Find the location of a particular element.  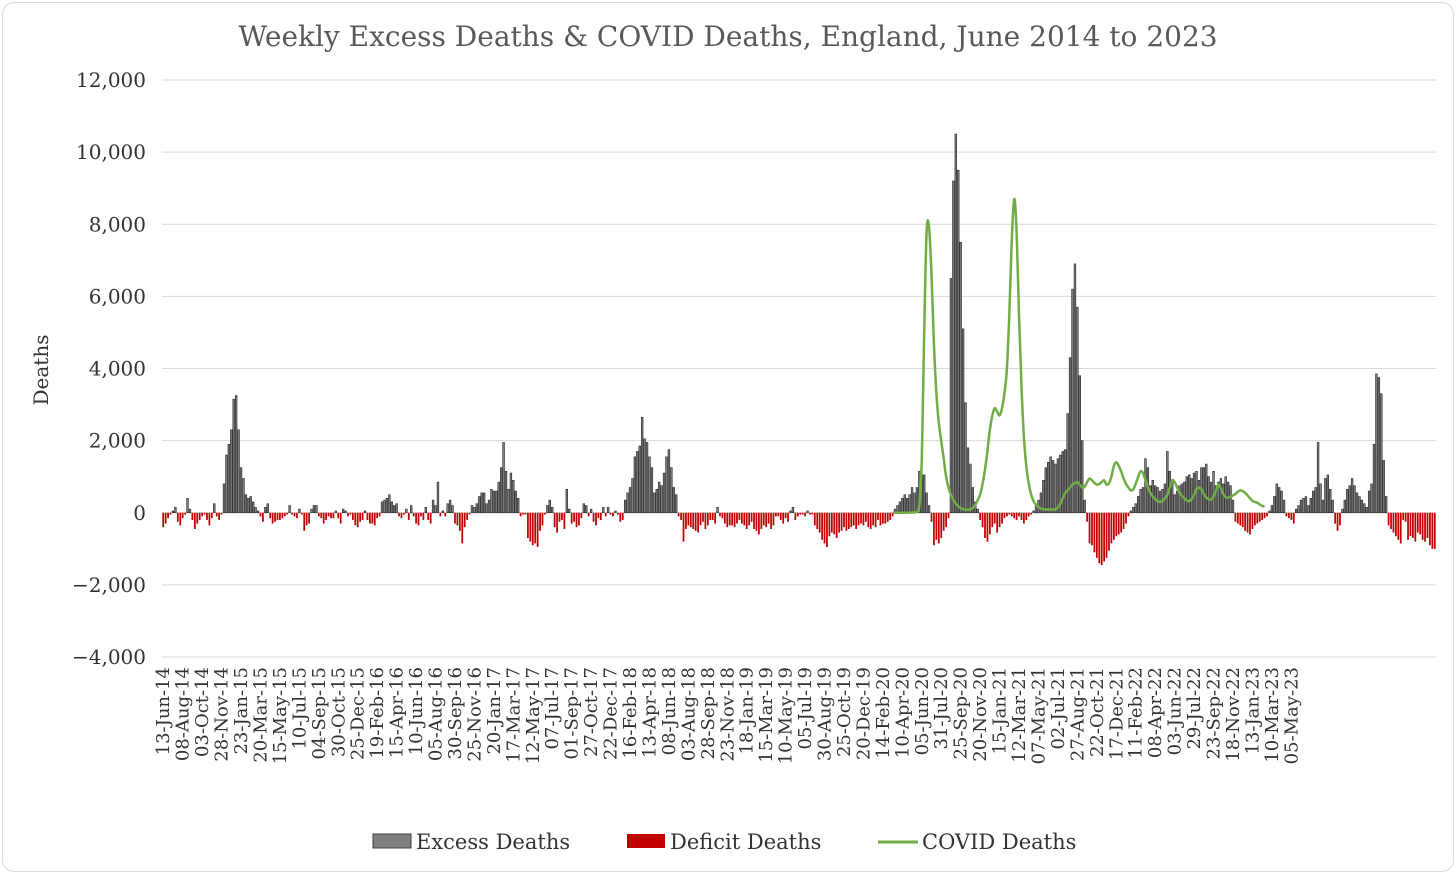

x-tick-label: 23-Jan-15 is located at coordinates (241, 711).